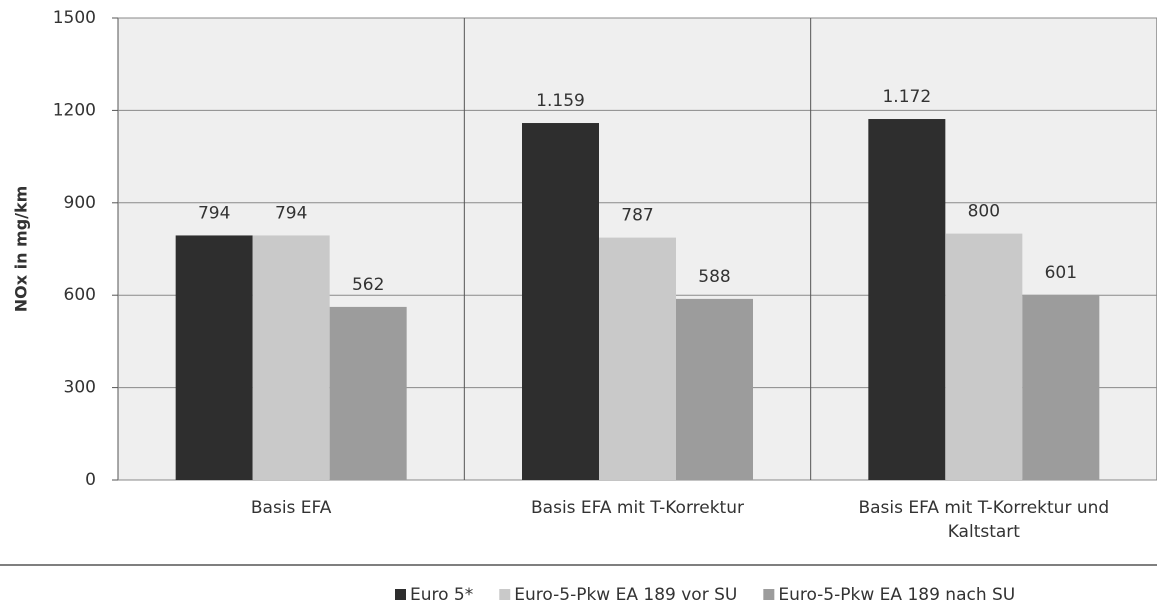 The width and height of the screenshot is (1157, 605). What do you see at coordinates (984, 212) in the screenshot?
I see `data-label: 800` at bounding box center [984, 212].